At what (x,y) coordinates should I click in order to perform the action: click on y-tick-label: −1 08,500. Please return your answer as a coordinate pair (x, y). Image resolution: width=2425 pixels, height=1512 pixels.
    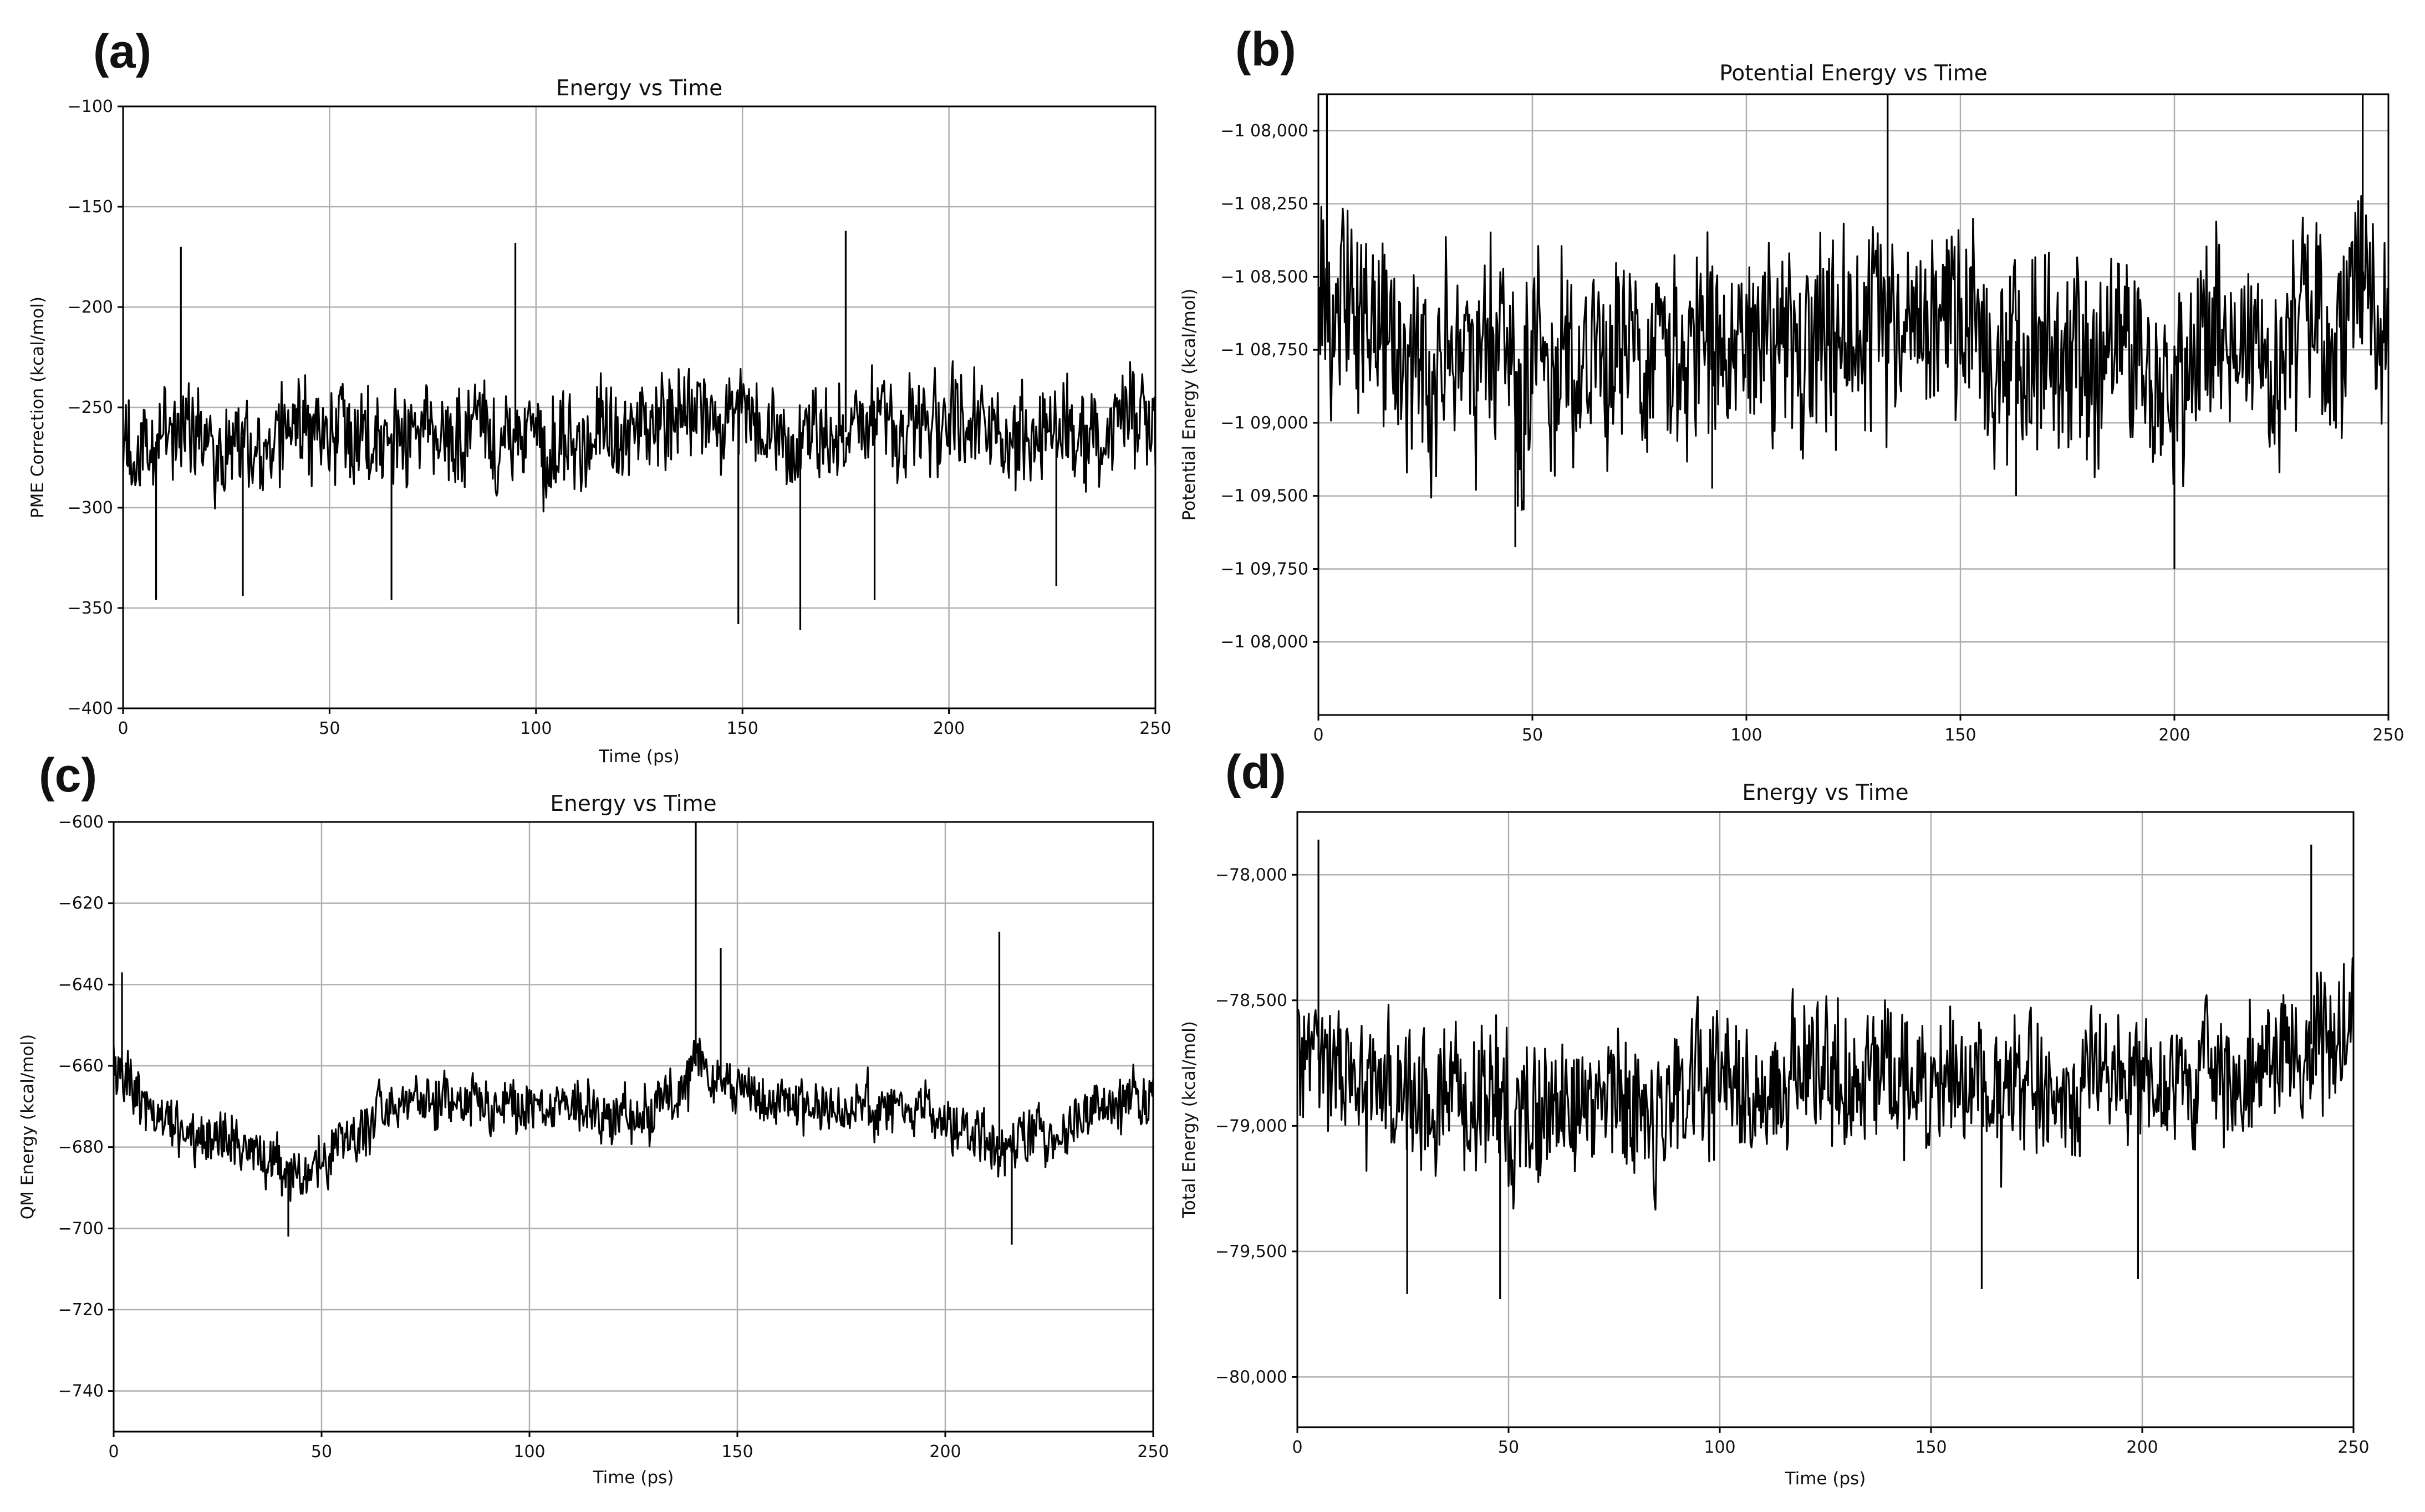
    Looking at the image, I should click on (1264, 277).